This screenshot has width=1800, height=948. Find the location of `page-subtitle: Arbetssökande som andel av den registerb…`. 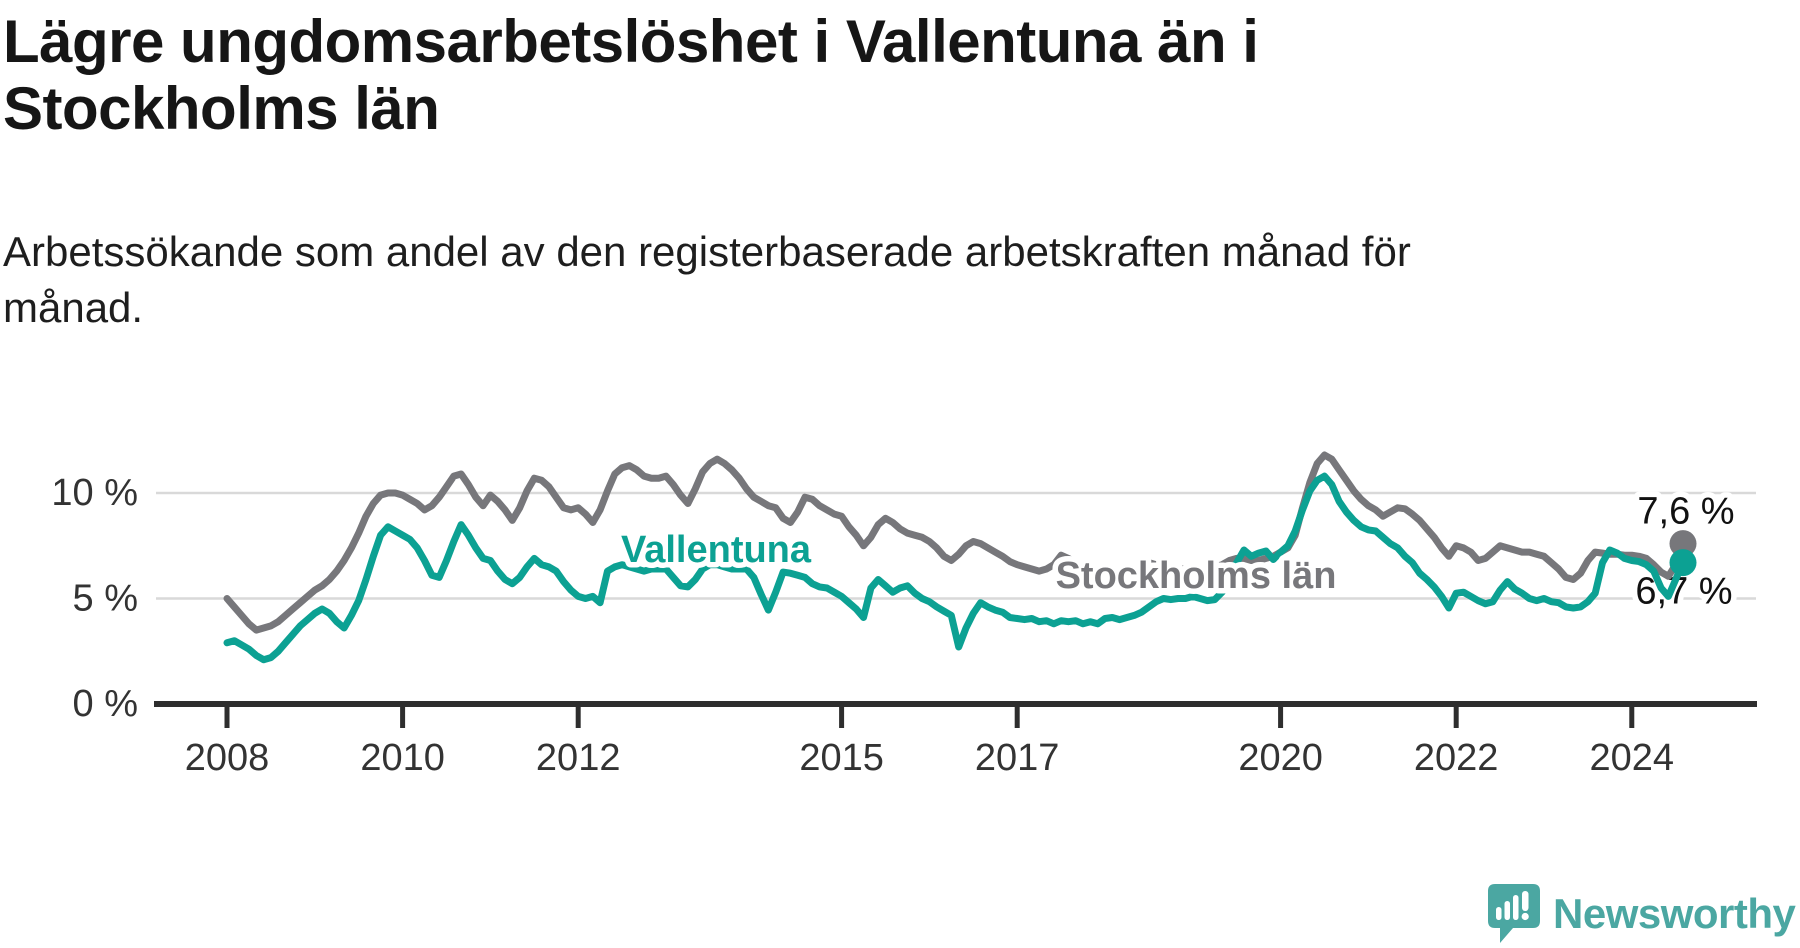

page-subtitle: Arbetssökande som andel av den registerb… is located at coordinates (707, 279).